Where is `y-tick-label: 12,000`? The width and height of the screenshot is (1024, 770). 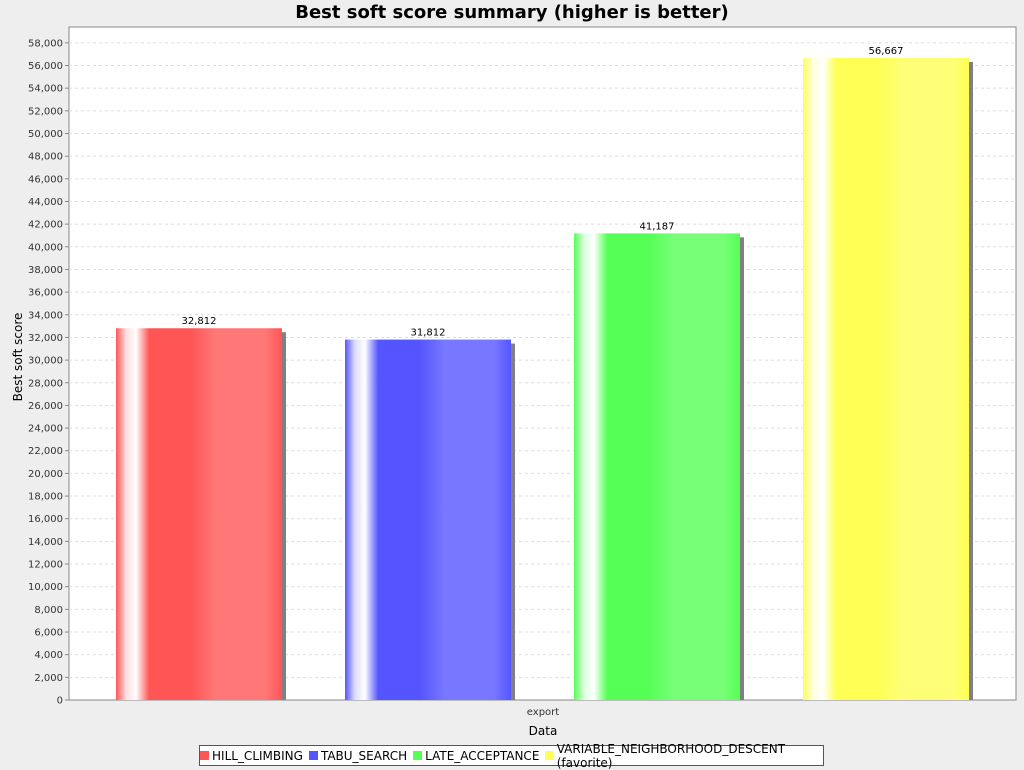 y-tick-label: 12,000 is located at coordinates (45, 565).